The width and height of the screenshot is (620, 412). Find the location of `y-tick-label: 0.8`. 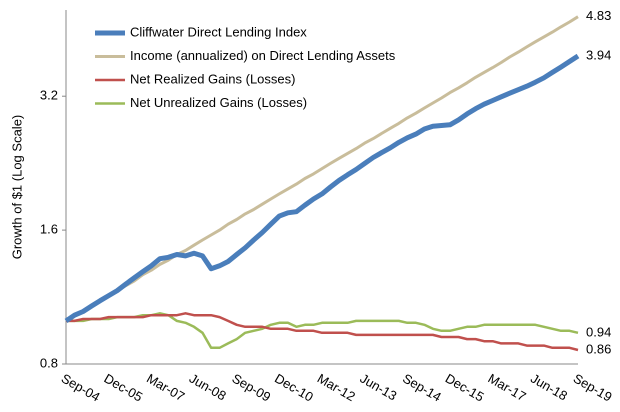

y-tick-label: 0.8 is located at coordinates (49, 362).